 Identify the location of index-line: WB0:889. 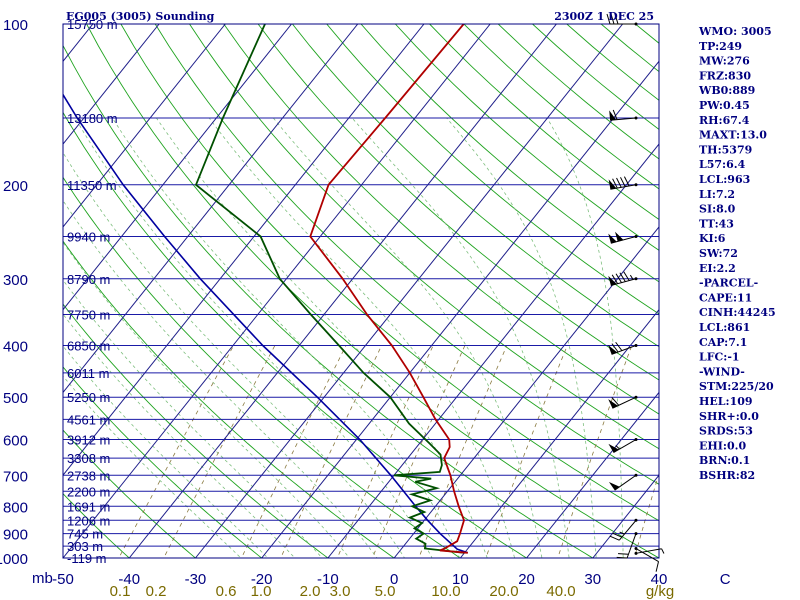
(726, 90).